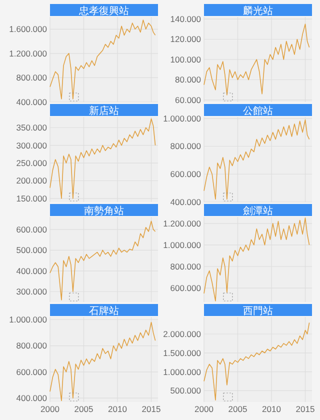  What do you see at coordinates (28, 29) in the screenshot?
I see `y-tick-label: 1.600.000` at bounding box center [28, 29].